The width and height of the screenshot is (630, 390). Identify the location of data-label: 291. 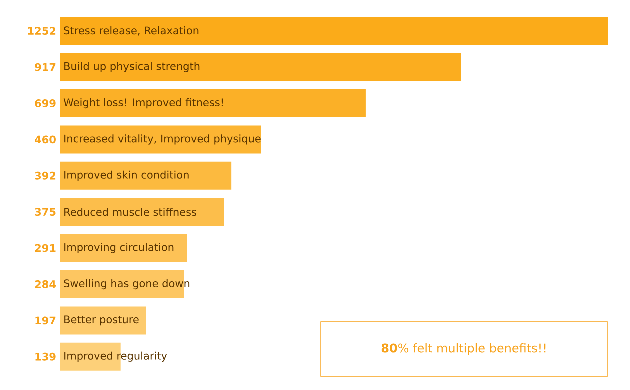
(45, 248).